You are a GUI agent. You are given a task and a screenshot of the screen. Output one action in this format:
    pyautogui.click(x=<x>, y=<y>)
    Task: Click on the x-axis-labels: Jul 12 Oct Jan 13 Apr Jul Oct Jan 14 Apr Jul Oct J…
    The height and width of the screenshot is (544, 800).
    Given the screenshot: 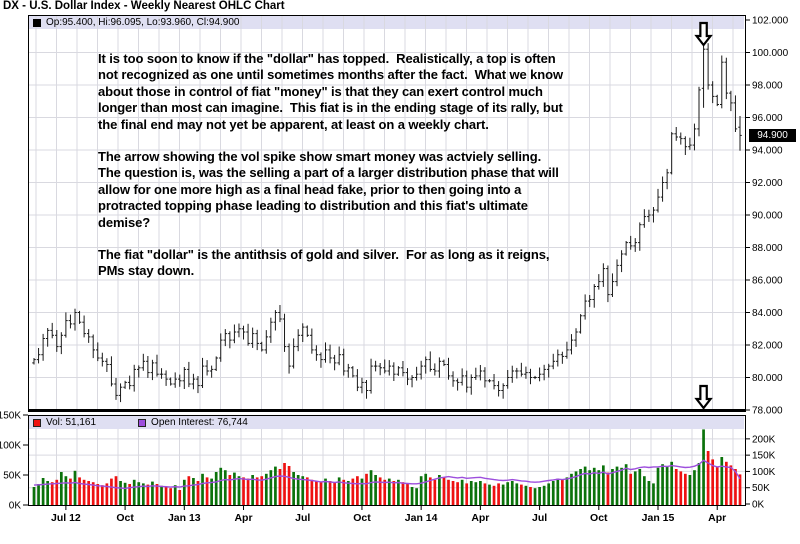 What is the action you would take?
    pyautogui.click(x=388, y=514)
    